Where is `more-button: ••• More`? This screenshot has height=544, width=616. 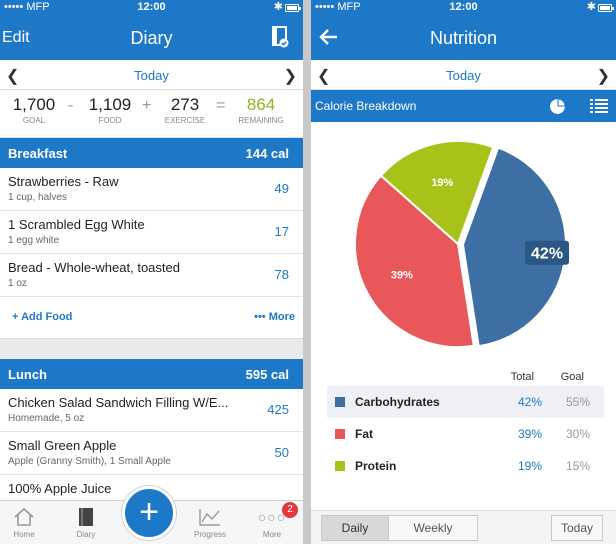 more-button: ••• More is located at coordinates (274, 317).